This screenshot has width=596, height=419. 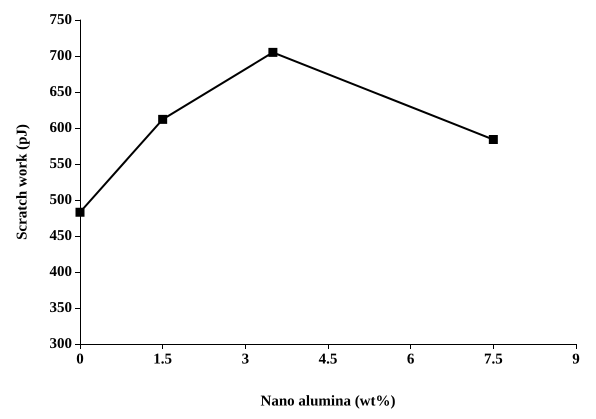 I want to click on x-tick-label: 0, so click(x=80, y=360).